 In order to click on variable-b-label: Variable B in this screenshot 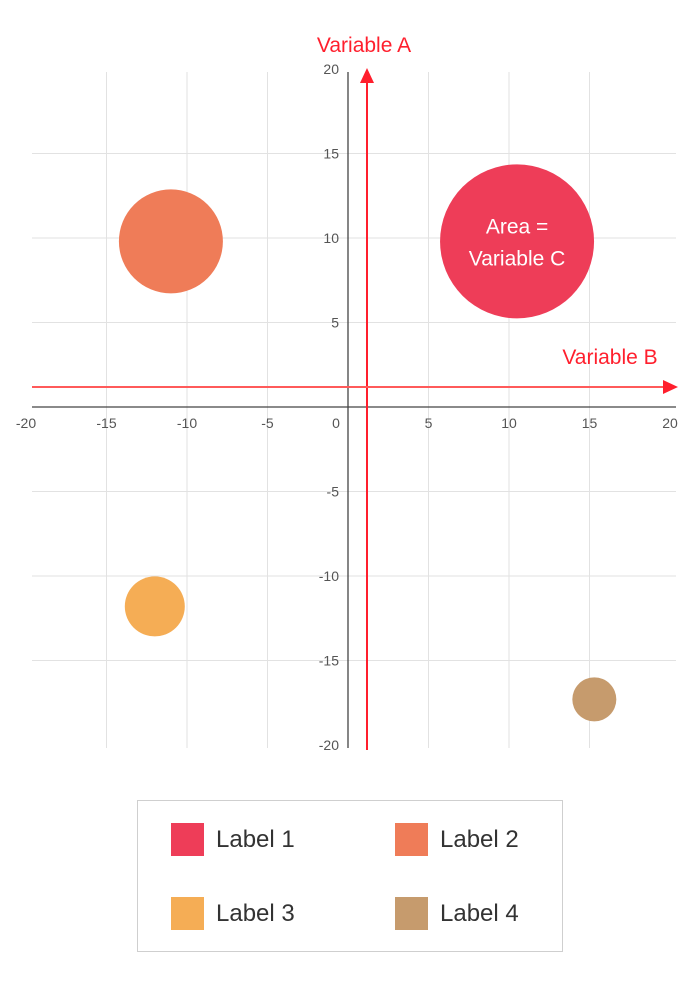, I will do `click(609, 357)`.